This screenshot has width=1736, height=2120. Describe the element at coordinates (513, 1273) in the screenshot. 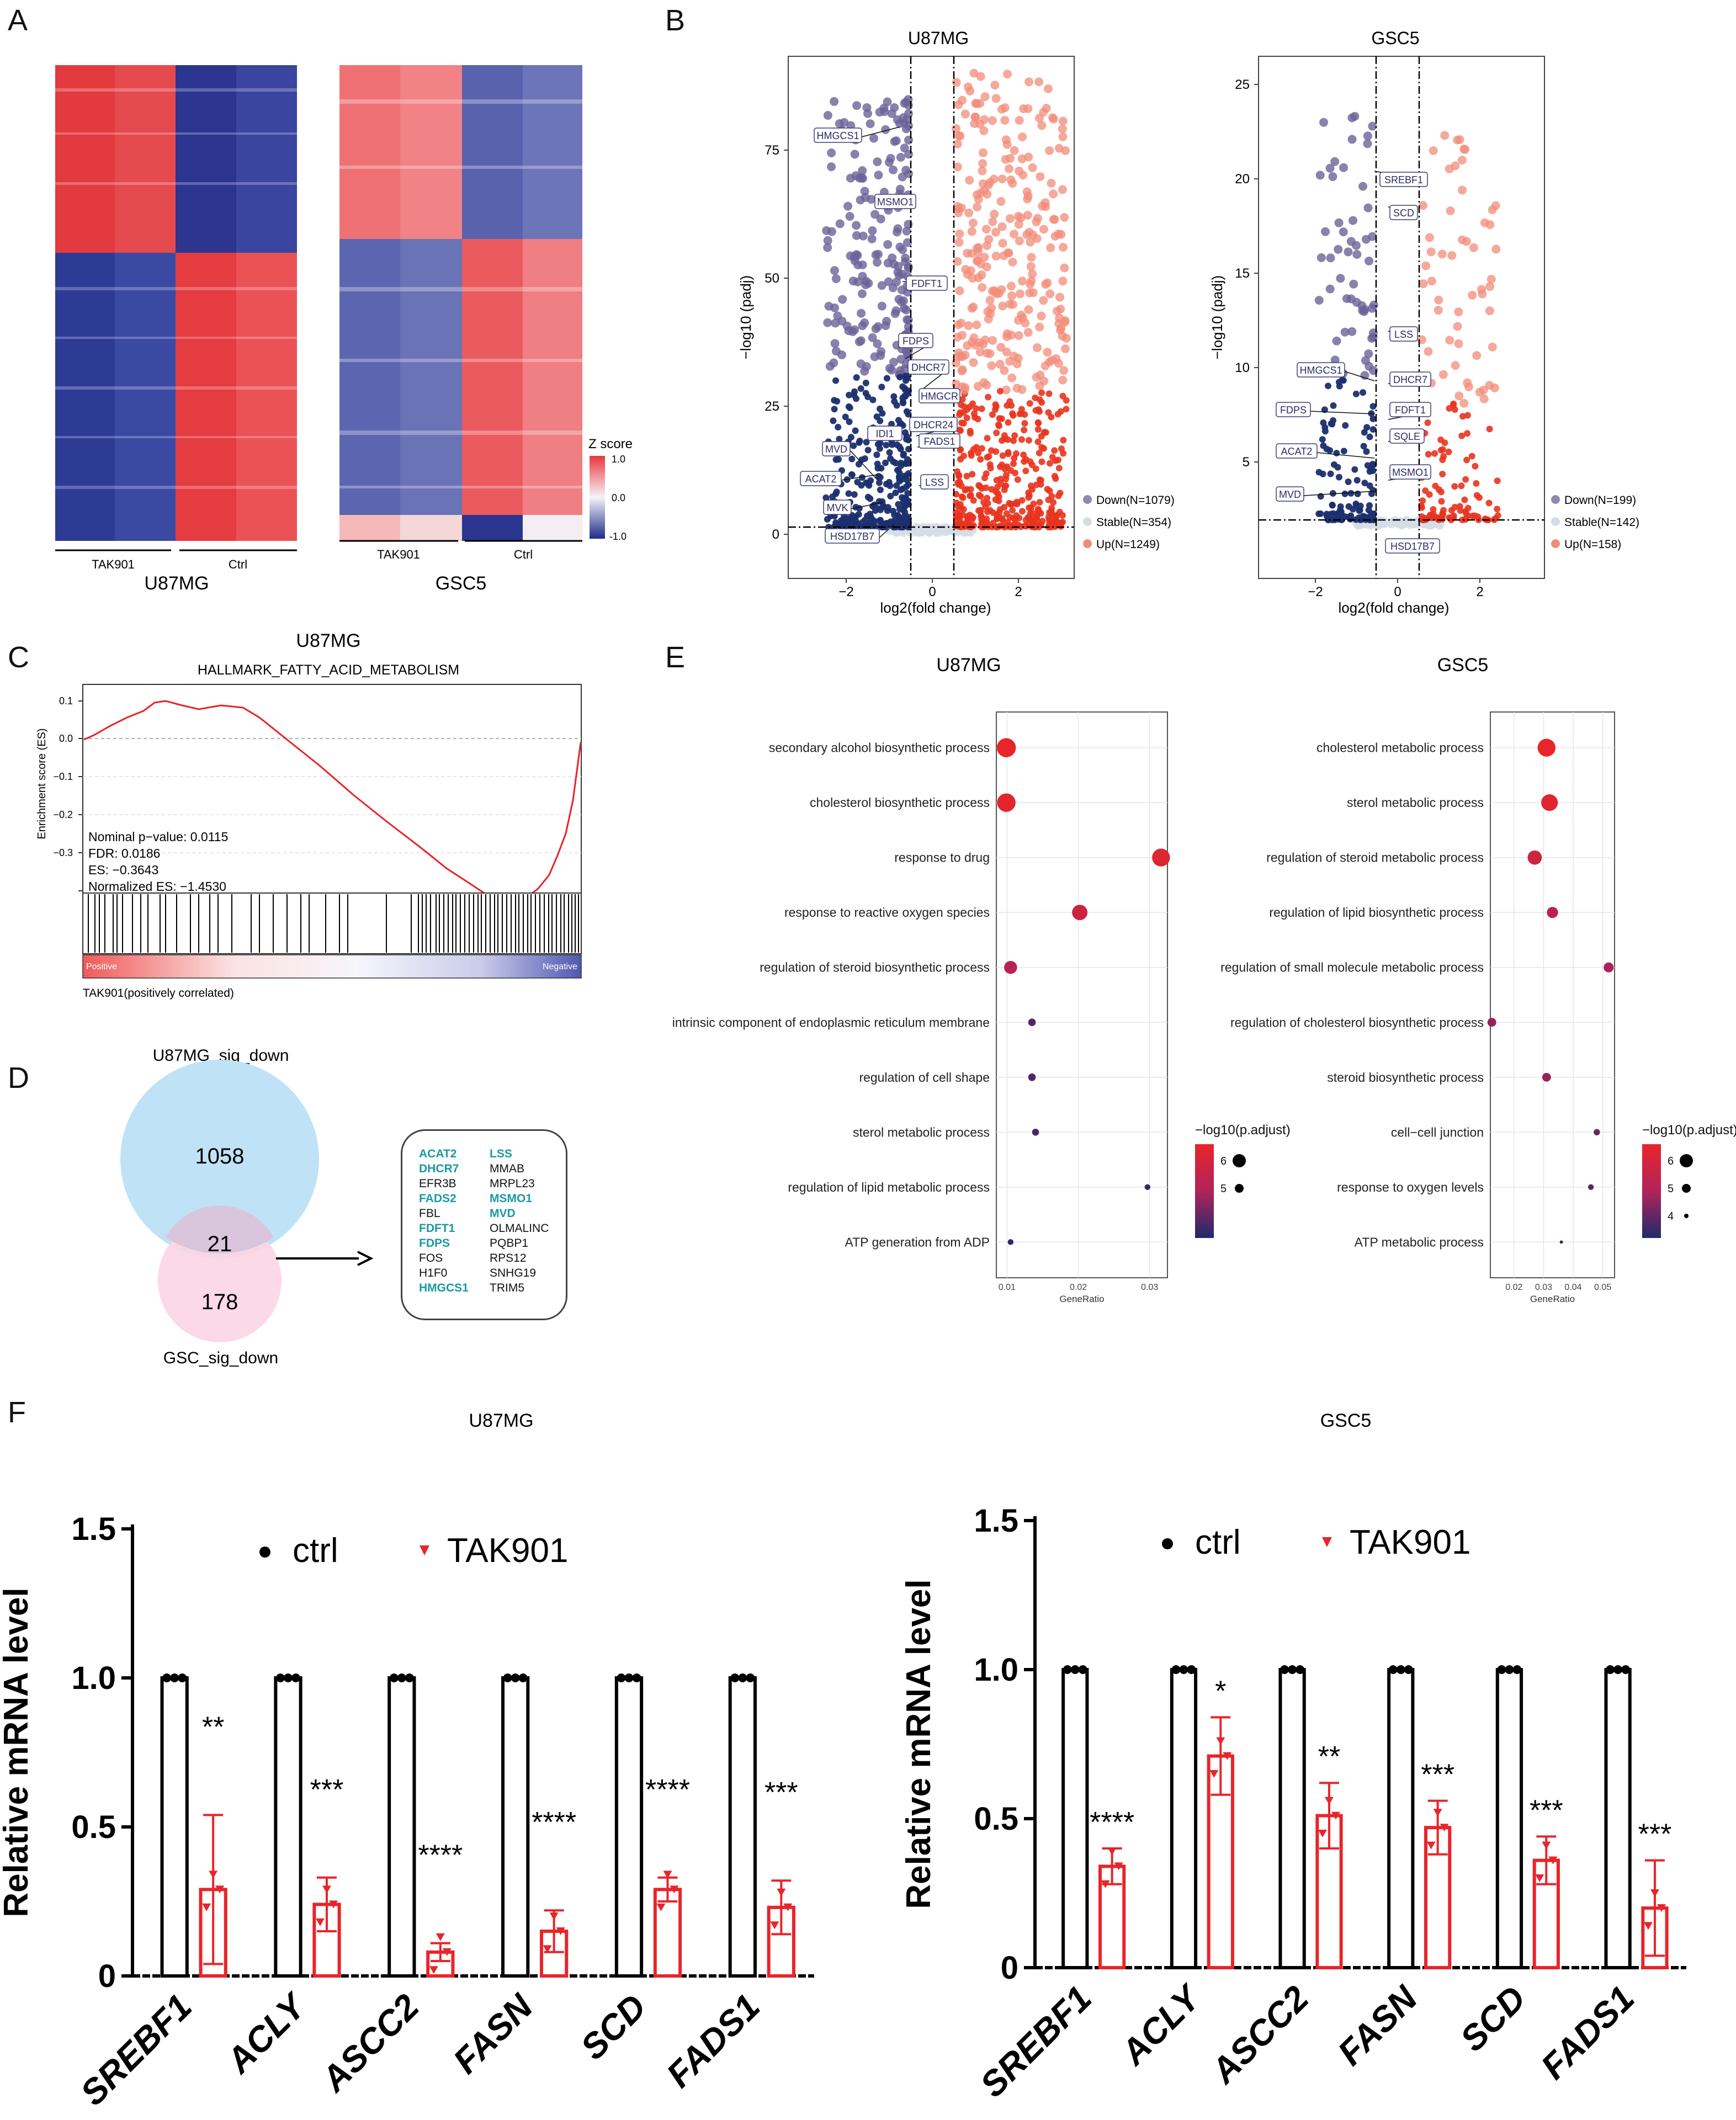

I see `overlap-gene: SNHG19` at that location.